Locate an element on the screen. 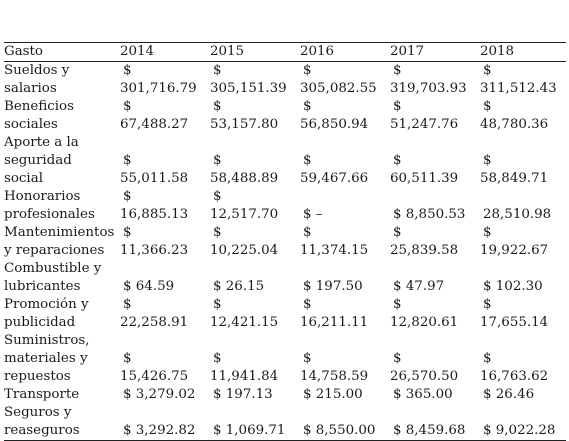  row-label: Sueldos y salarios is located at coordinates (62, 80).